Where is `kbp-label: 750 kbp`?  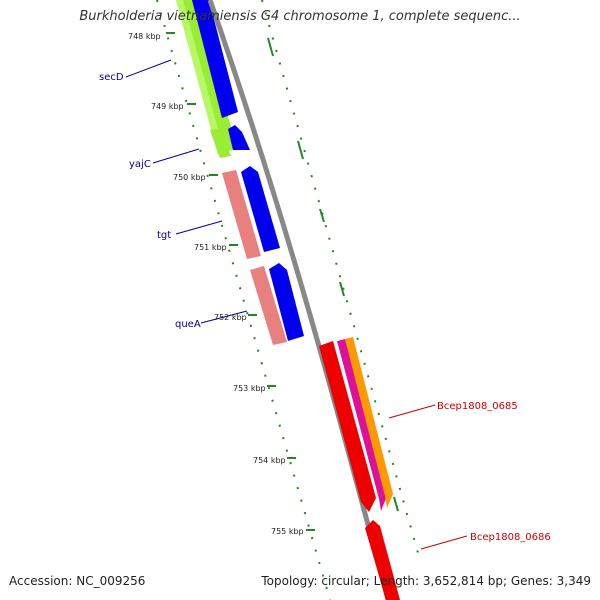
kbp-label: 750 kbp is located at coordinates (189, 177).